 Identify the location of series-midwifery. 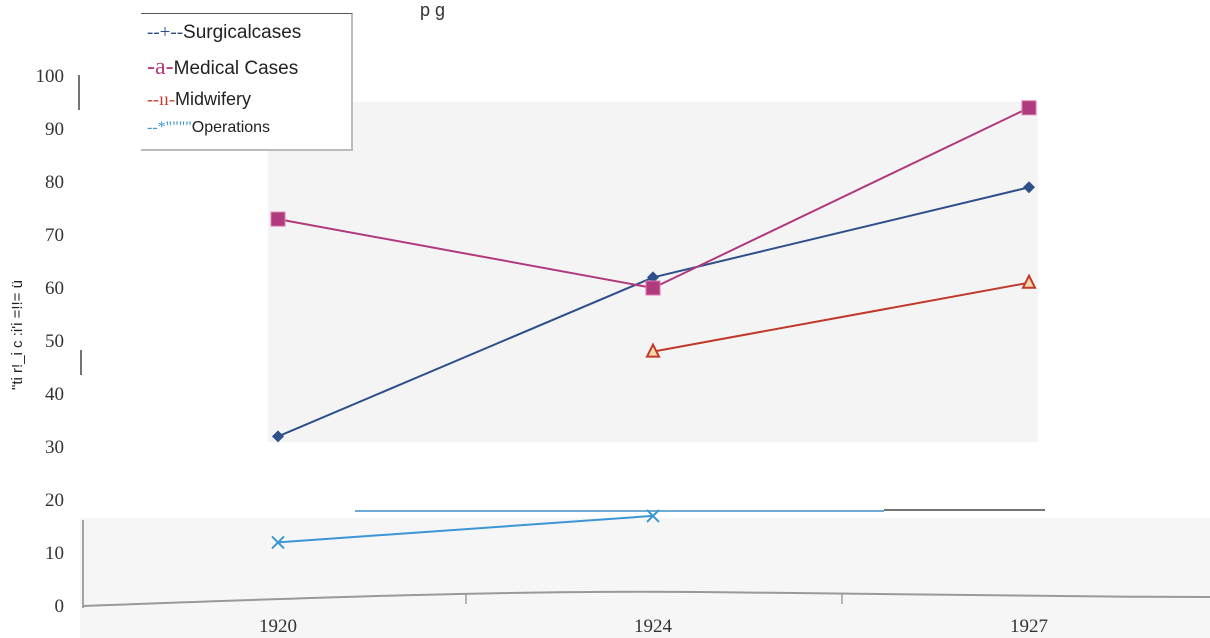
(841, 315).